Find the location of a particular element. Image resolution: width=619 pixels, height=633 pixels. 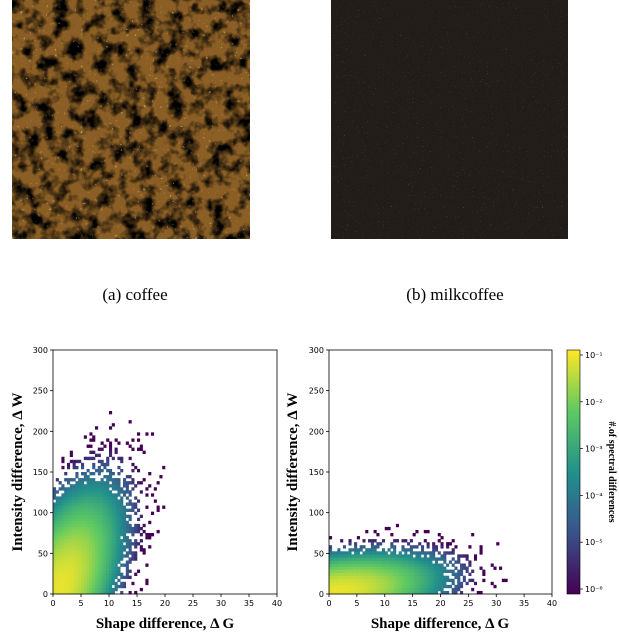

caption-coffee: (a) coffee is located at coordinates (135, 294).